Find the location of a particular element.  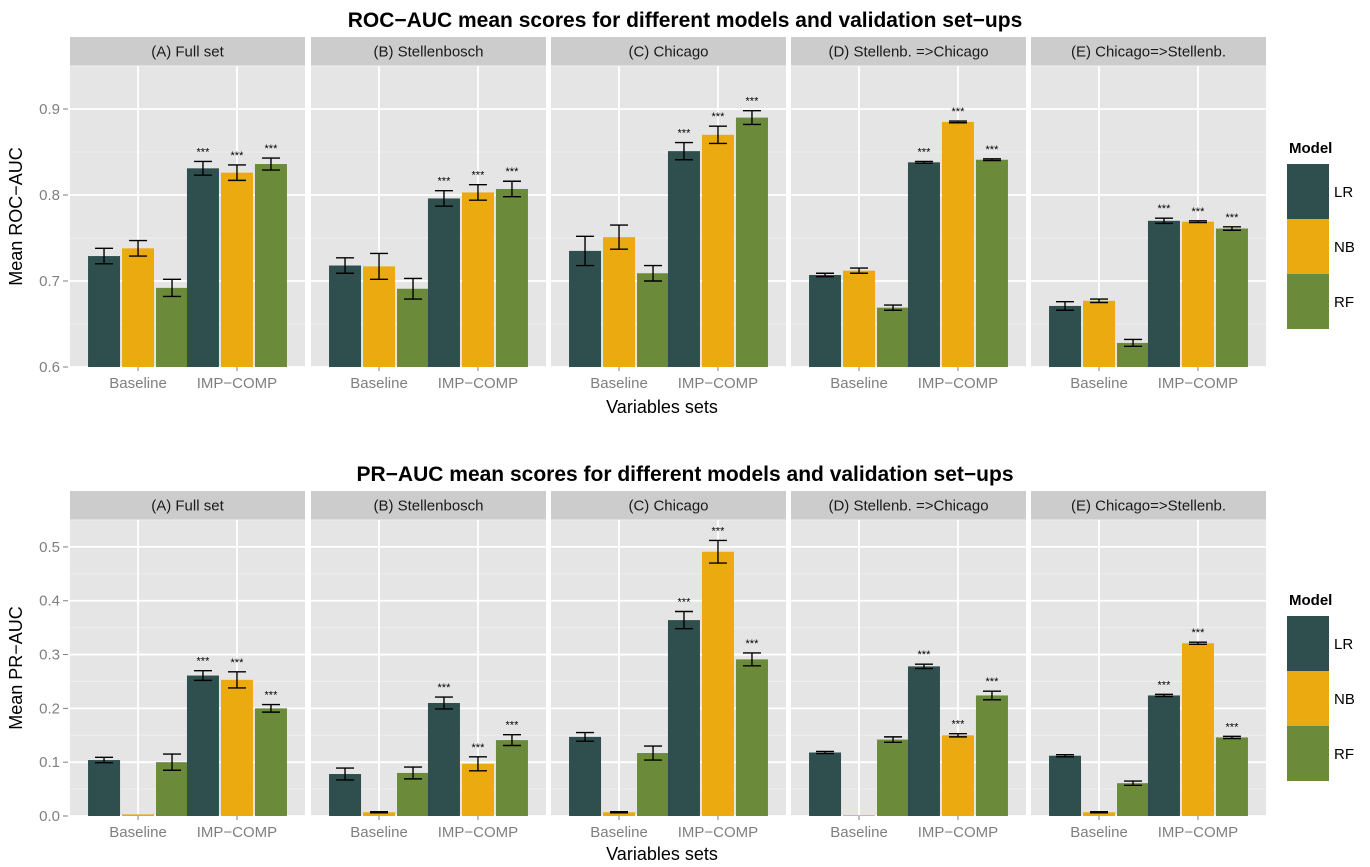

y-tick-label: 0.4 is located at coordinates (49, 601).